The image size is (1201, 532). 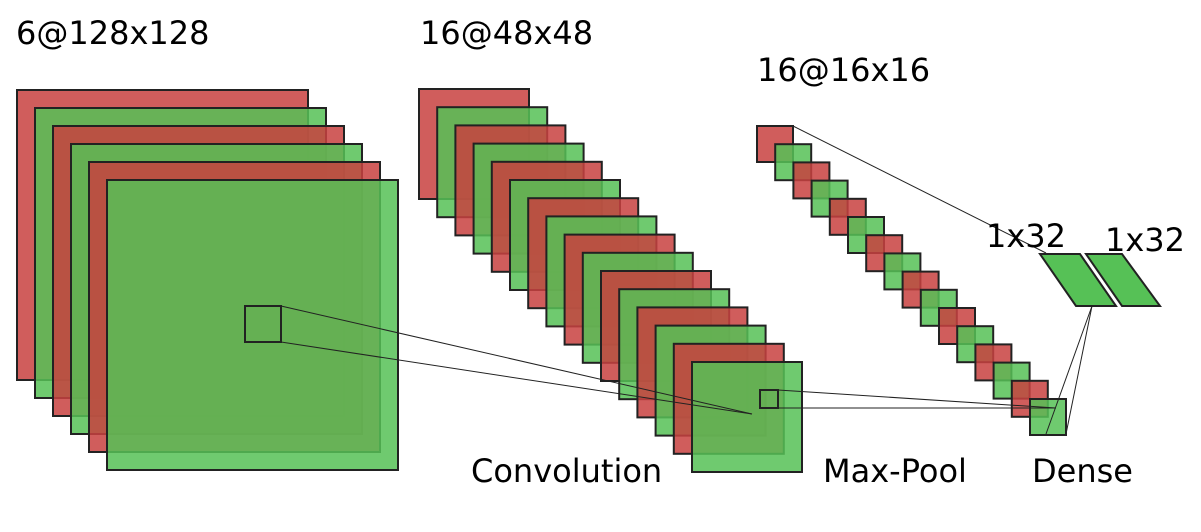 What do you see at coordinates (506, 33) in the screenshot?
I see `conv2-label: 16@48x48` at bounding box center [506, 33].